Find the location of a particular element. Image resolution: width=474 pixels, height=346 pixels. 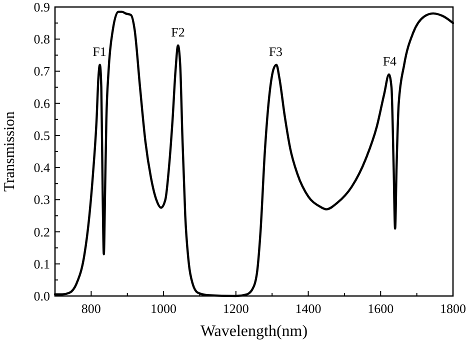

y-tick-label: 0.0 is located at coordinates (42, 296).